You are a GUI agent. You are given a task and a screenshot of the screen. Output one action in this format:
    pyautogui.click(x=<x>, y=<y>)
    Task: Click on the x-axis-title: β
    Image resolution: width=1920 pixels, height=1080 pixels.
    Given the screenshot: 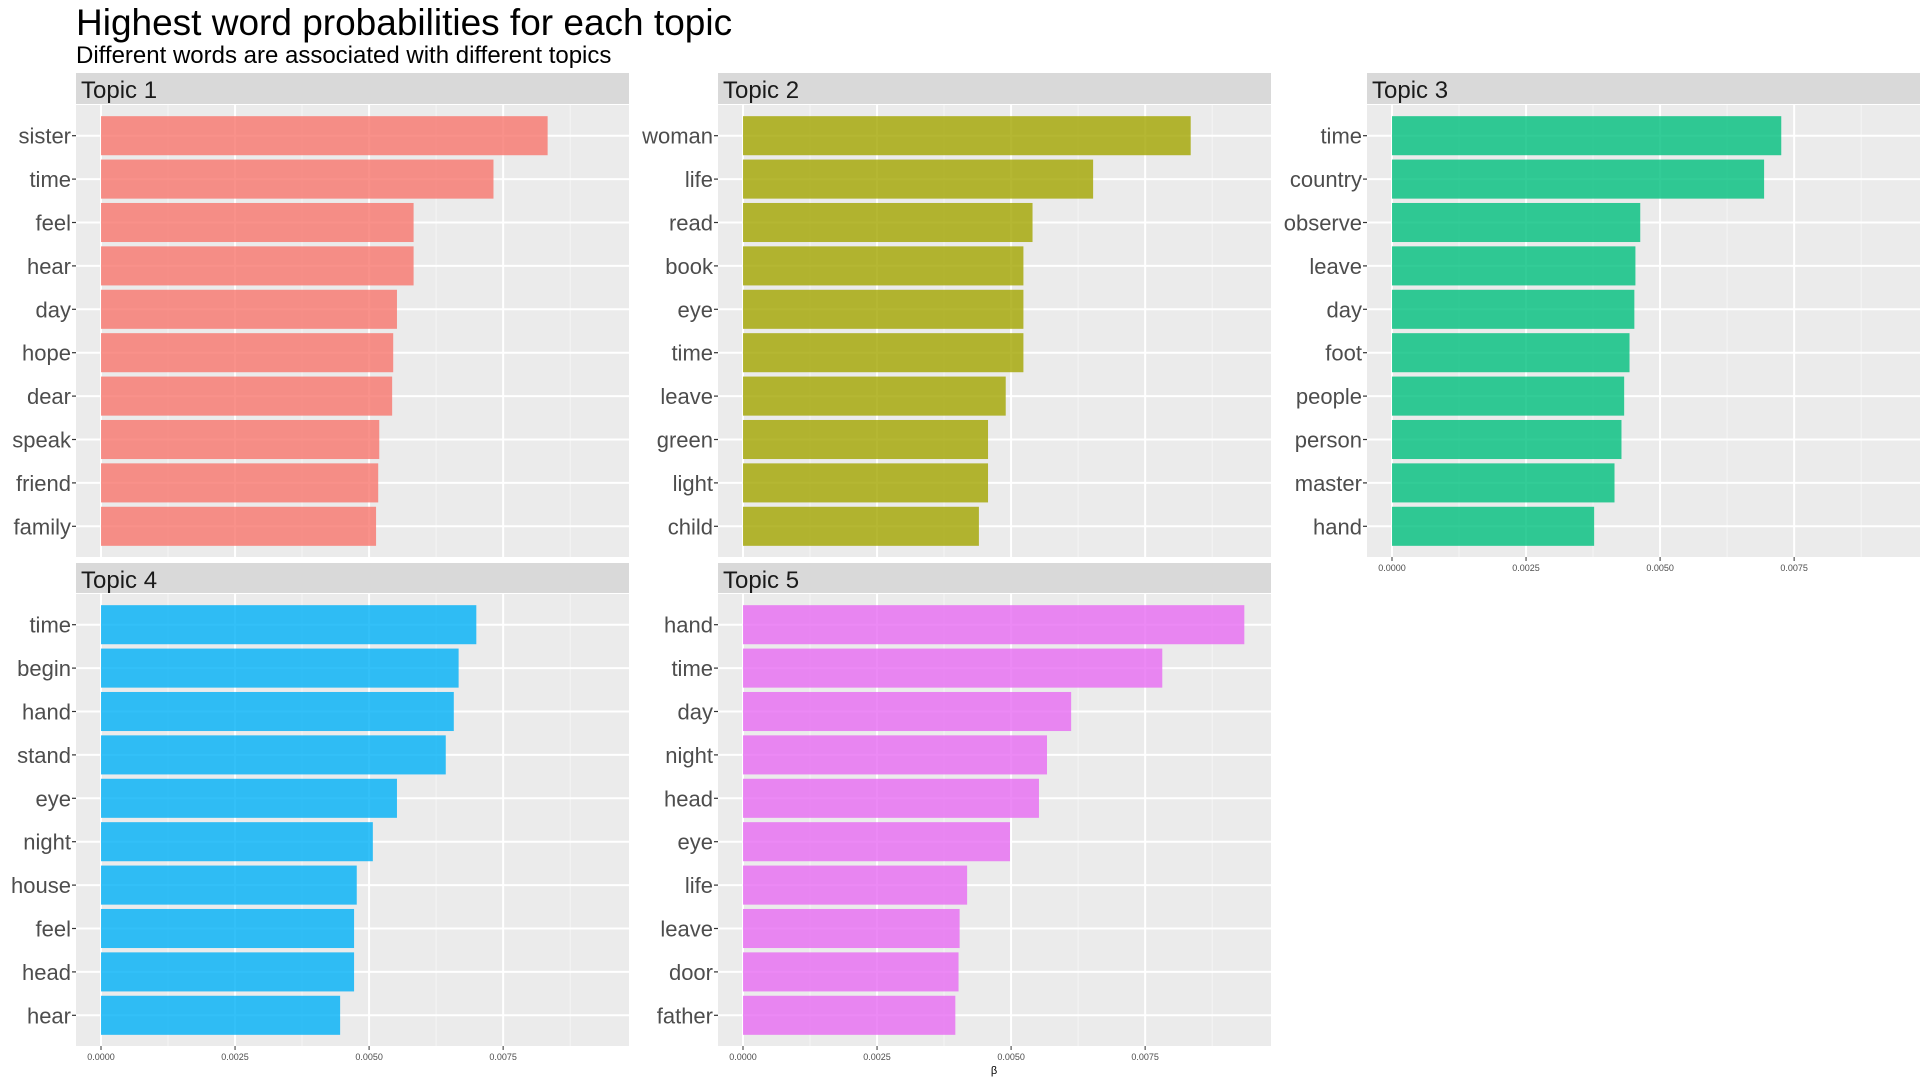 What is the action you would take?
    pyautogui.click(x=994, y=1071)
    